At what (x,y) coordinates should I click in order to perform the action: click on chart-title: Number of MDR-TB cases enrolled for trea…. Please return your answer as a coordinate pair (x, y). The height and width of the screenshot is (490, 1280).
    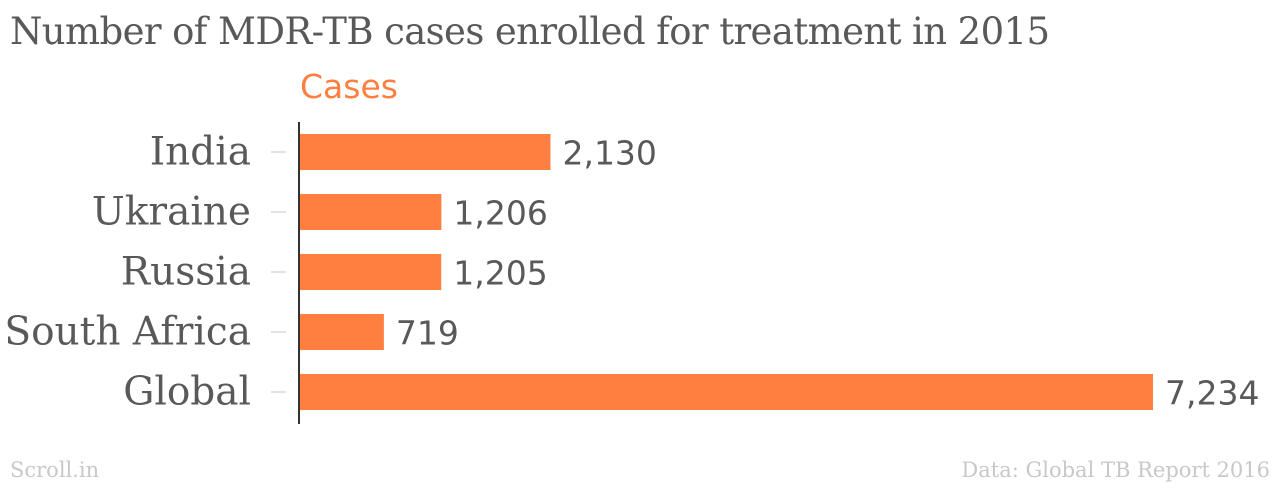
    Looking at the image, I should click on (530, 31).